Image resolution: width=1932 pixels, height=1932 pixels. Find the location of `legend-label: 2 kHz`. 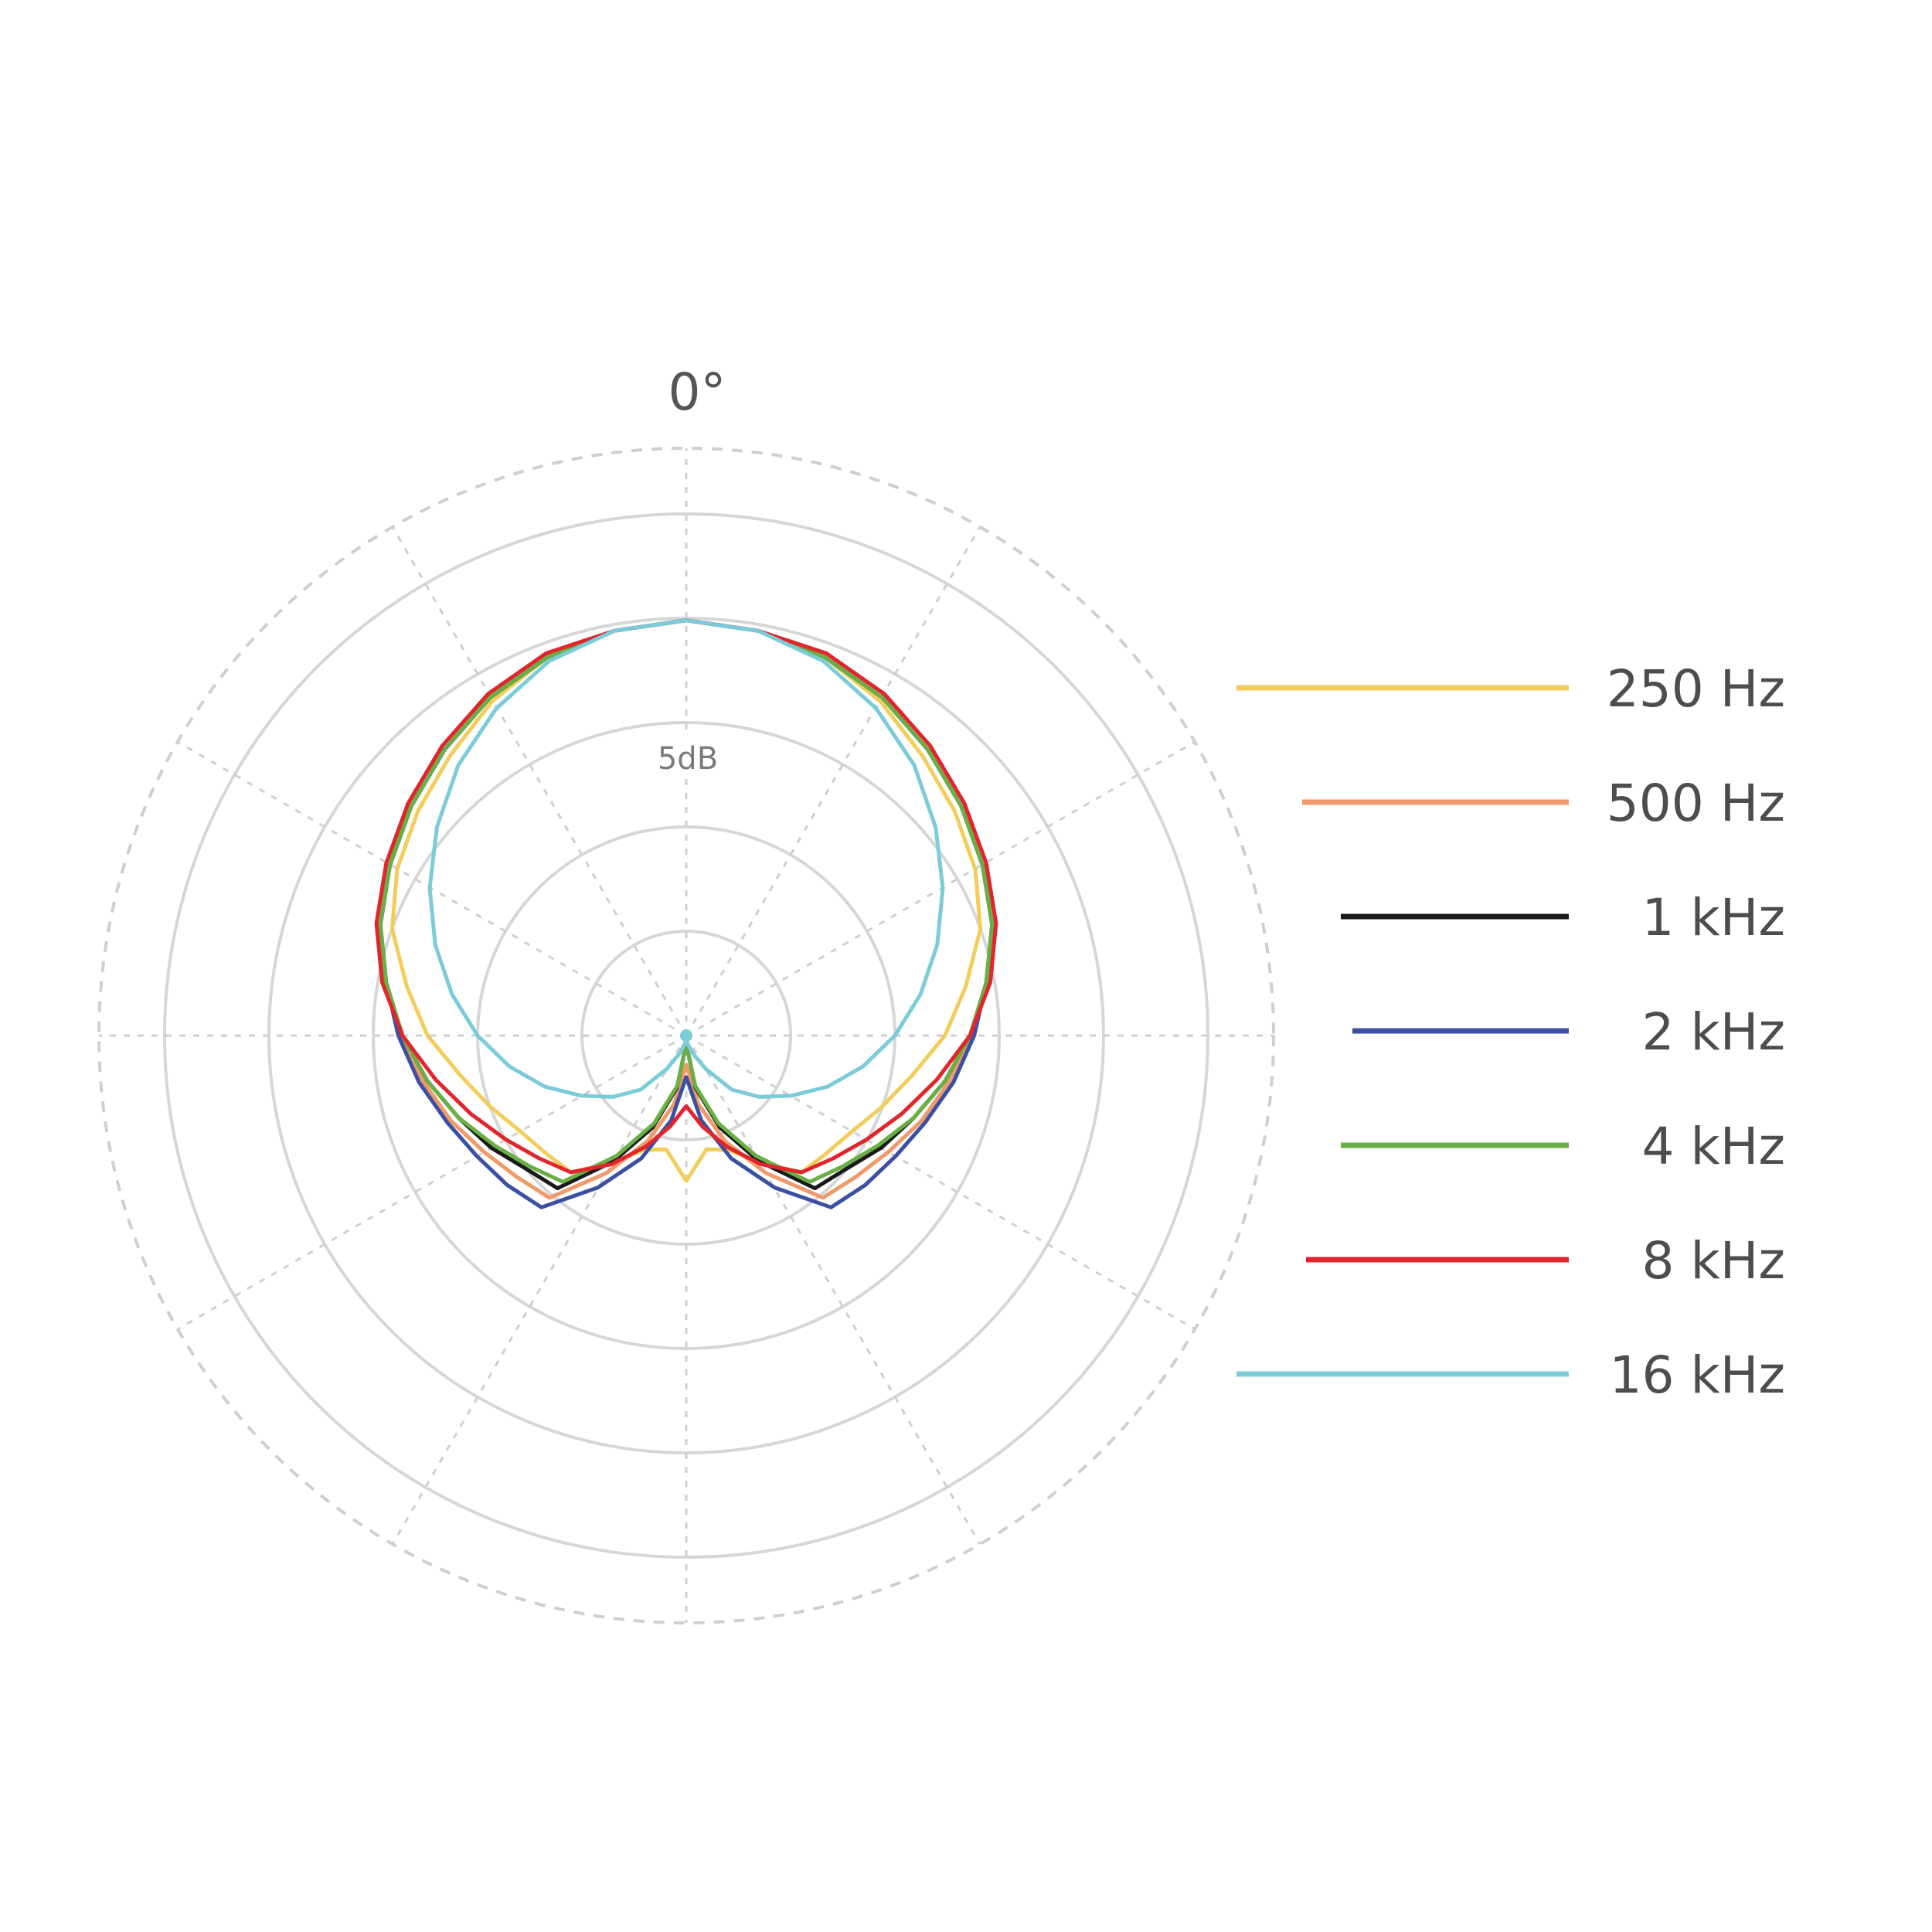

legend-label: 2 kHz is located at coordinates (1714, 1032).